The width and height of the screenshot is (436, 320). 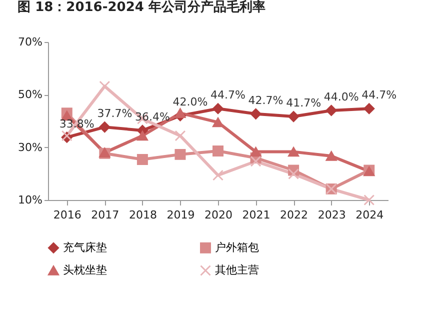 I want to click on x-tick-label: 2019, so click(x=180, y=215).